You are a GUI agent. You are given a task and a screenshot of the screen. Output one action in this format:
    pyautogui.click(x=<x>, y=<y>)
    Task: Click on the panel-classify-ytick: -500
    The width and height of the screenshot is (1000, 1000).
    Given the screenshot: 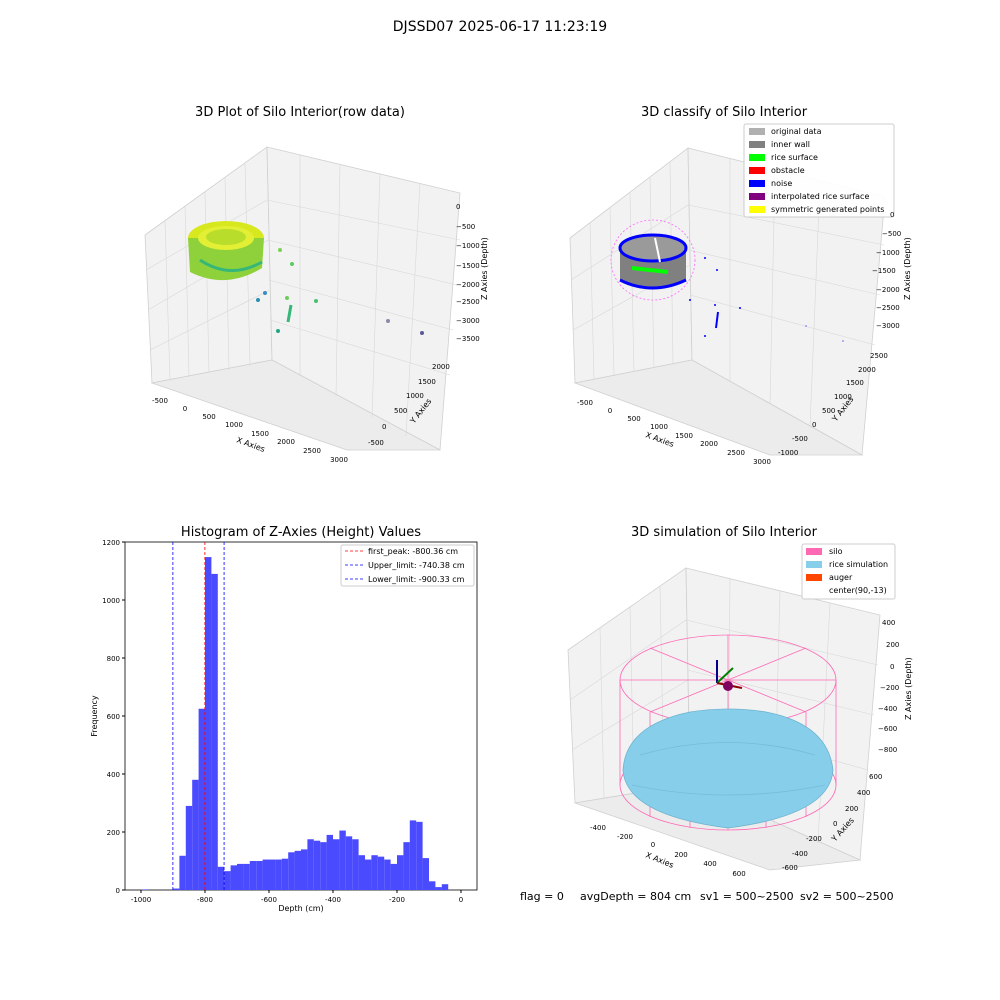 What is the action you would take?
    pyautogui.click(x=800, y=439)
    